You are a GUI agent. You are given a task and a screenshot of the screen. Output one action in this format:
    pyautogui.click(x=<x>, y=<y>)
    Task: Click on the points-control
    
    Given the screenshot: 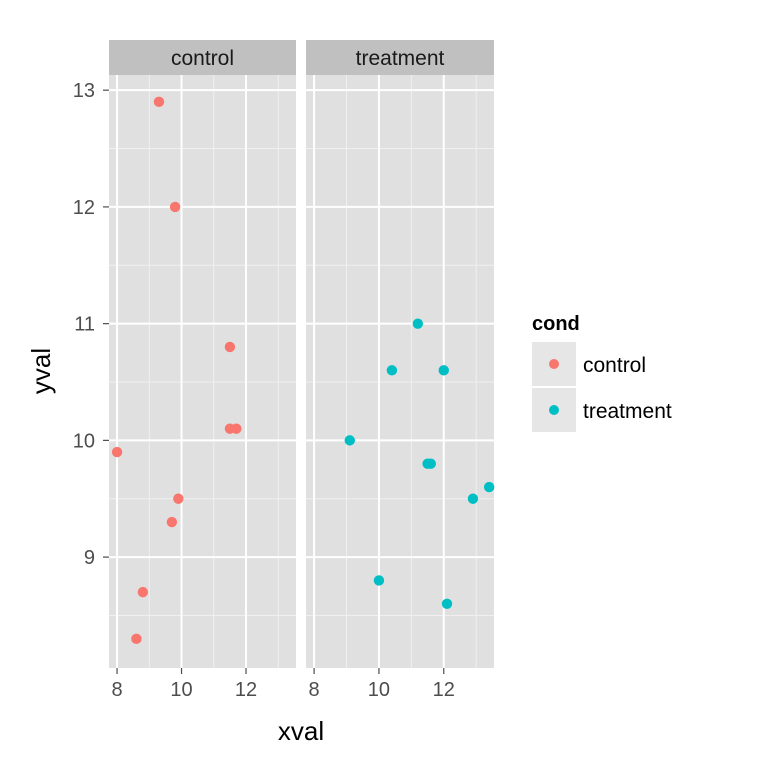 What is the action you would take?
    pyautogui.click(x=176, y=370)
    